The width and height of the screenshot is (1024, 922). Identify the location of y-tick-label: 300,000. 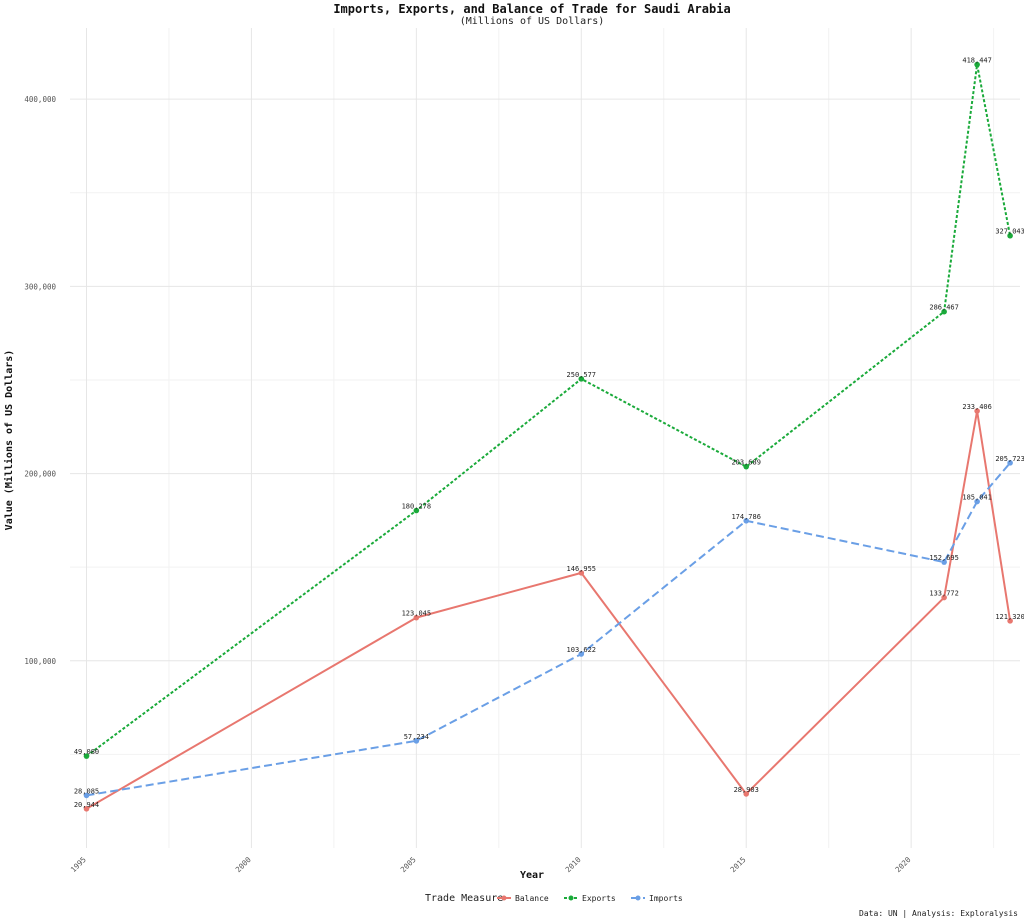
(40, 286).